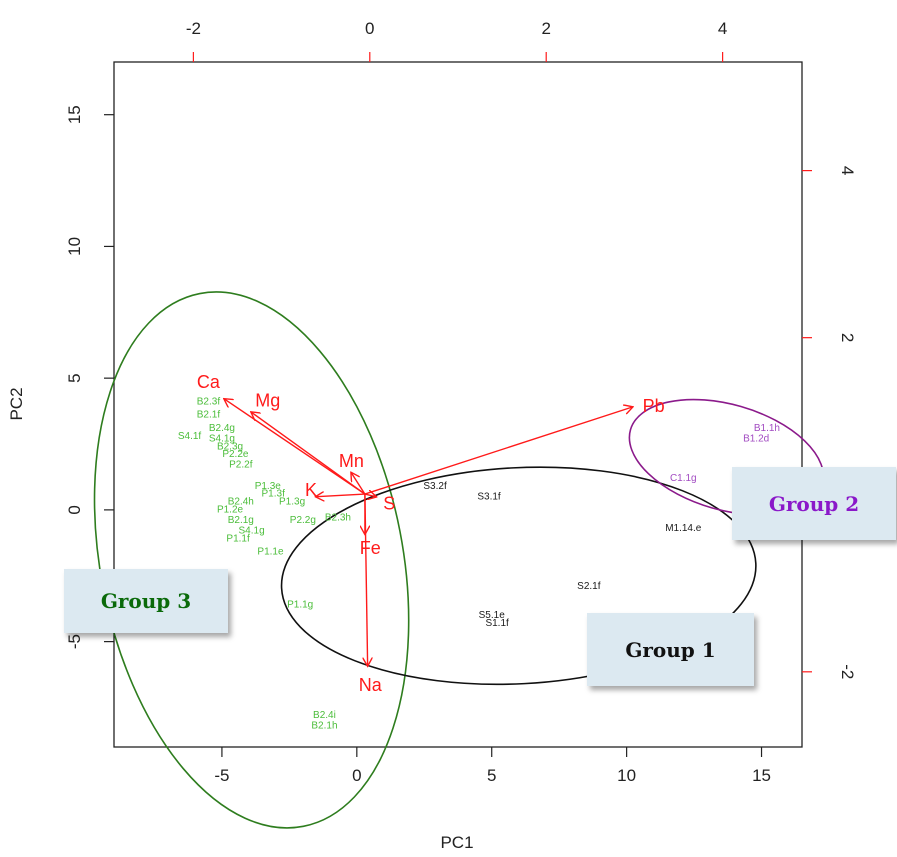 The image size is (897, 857). I want to click on observation-label: P2.2f, so click(241, 465).